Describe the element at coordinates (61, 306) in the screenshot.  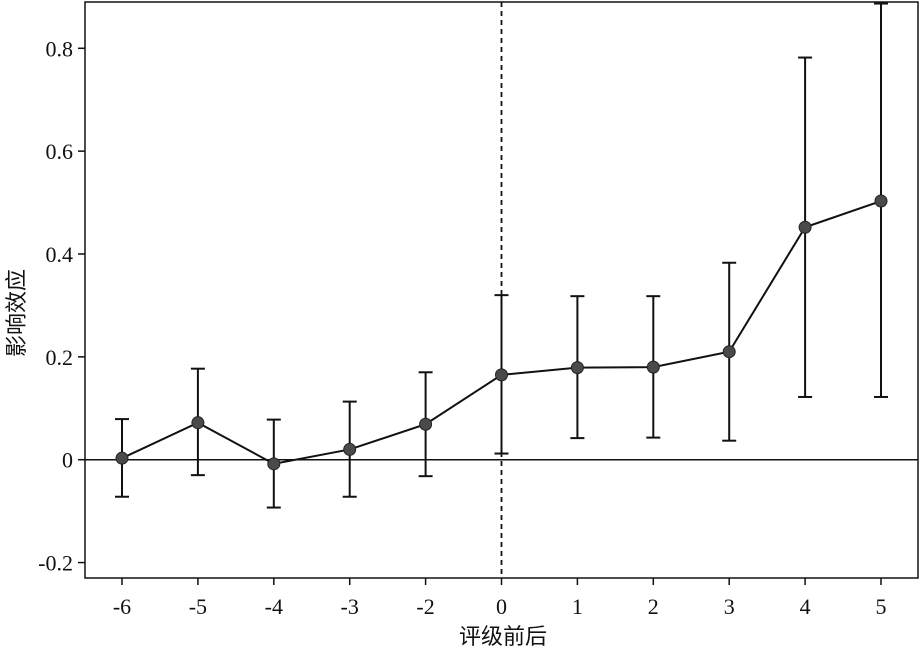
I see `y-axis: -0.2 0 0.2 0.4 0.6 0.8` at that location.